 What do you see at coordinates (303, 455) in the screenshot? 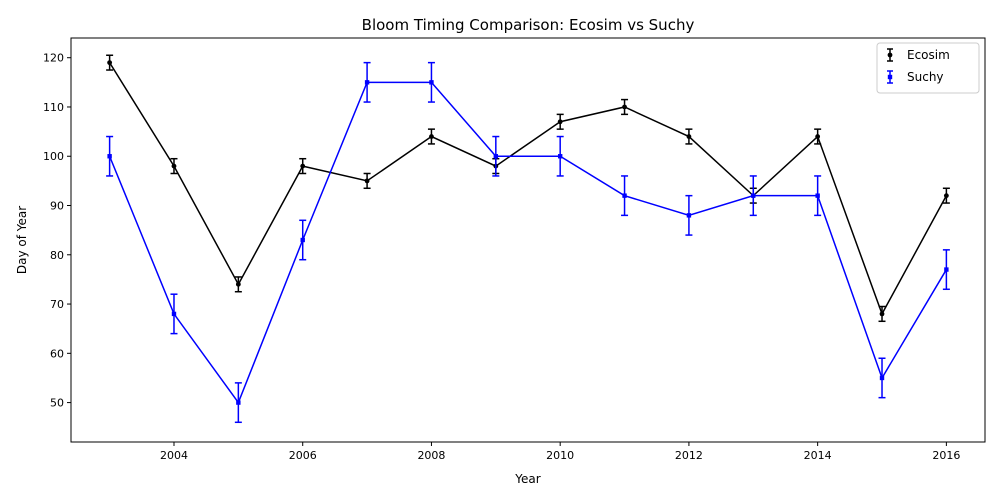
I see `x-tick-label: 2006` at bounding box center [303, 455].